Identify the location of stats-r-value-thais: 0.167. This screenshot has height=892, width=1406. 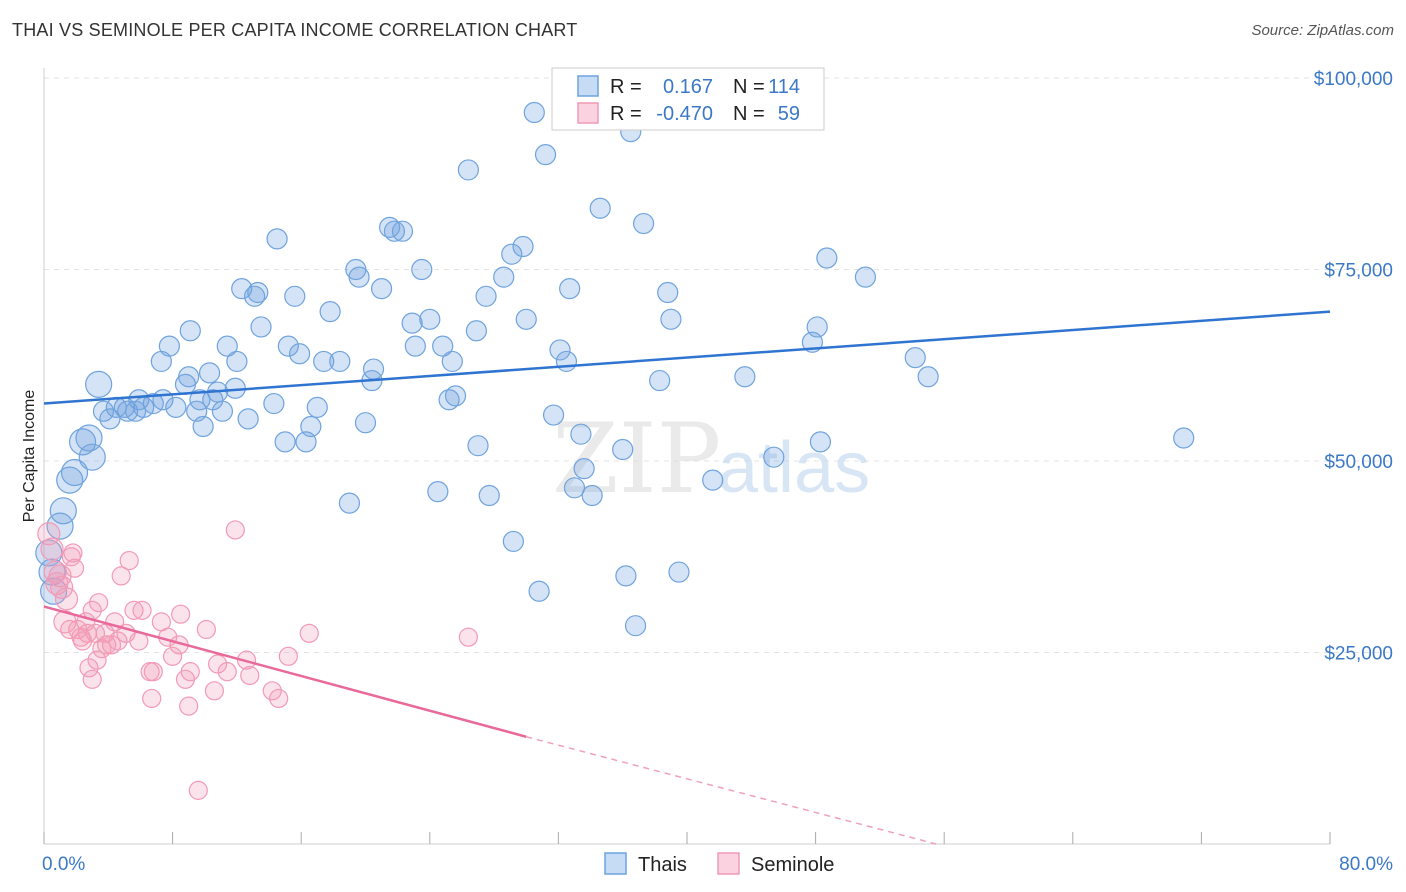
(688, 87).